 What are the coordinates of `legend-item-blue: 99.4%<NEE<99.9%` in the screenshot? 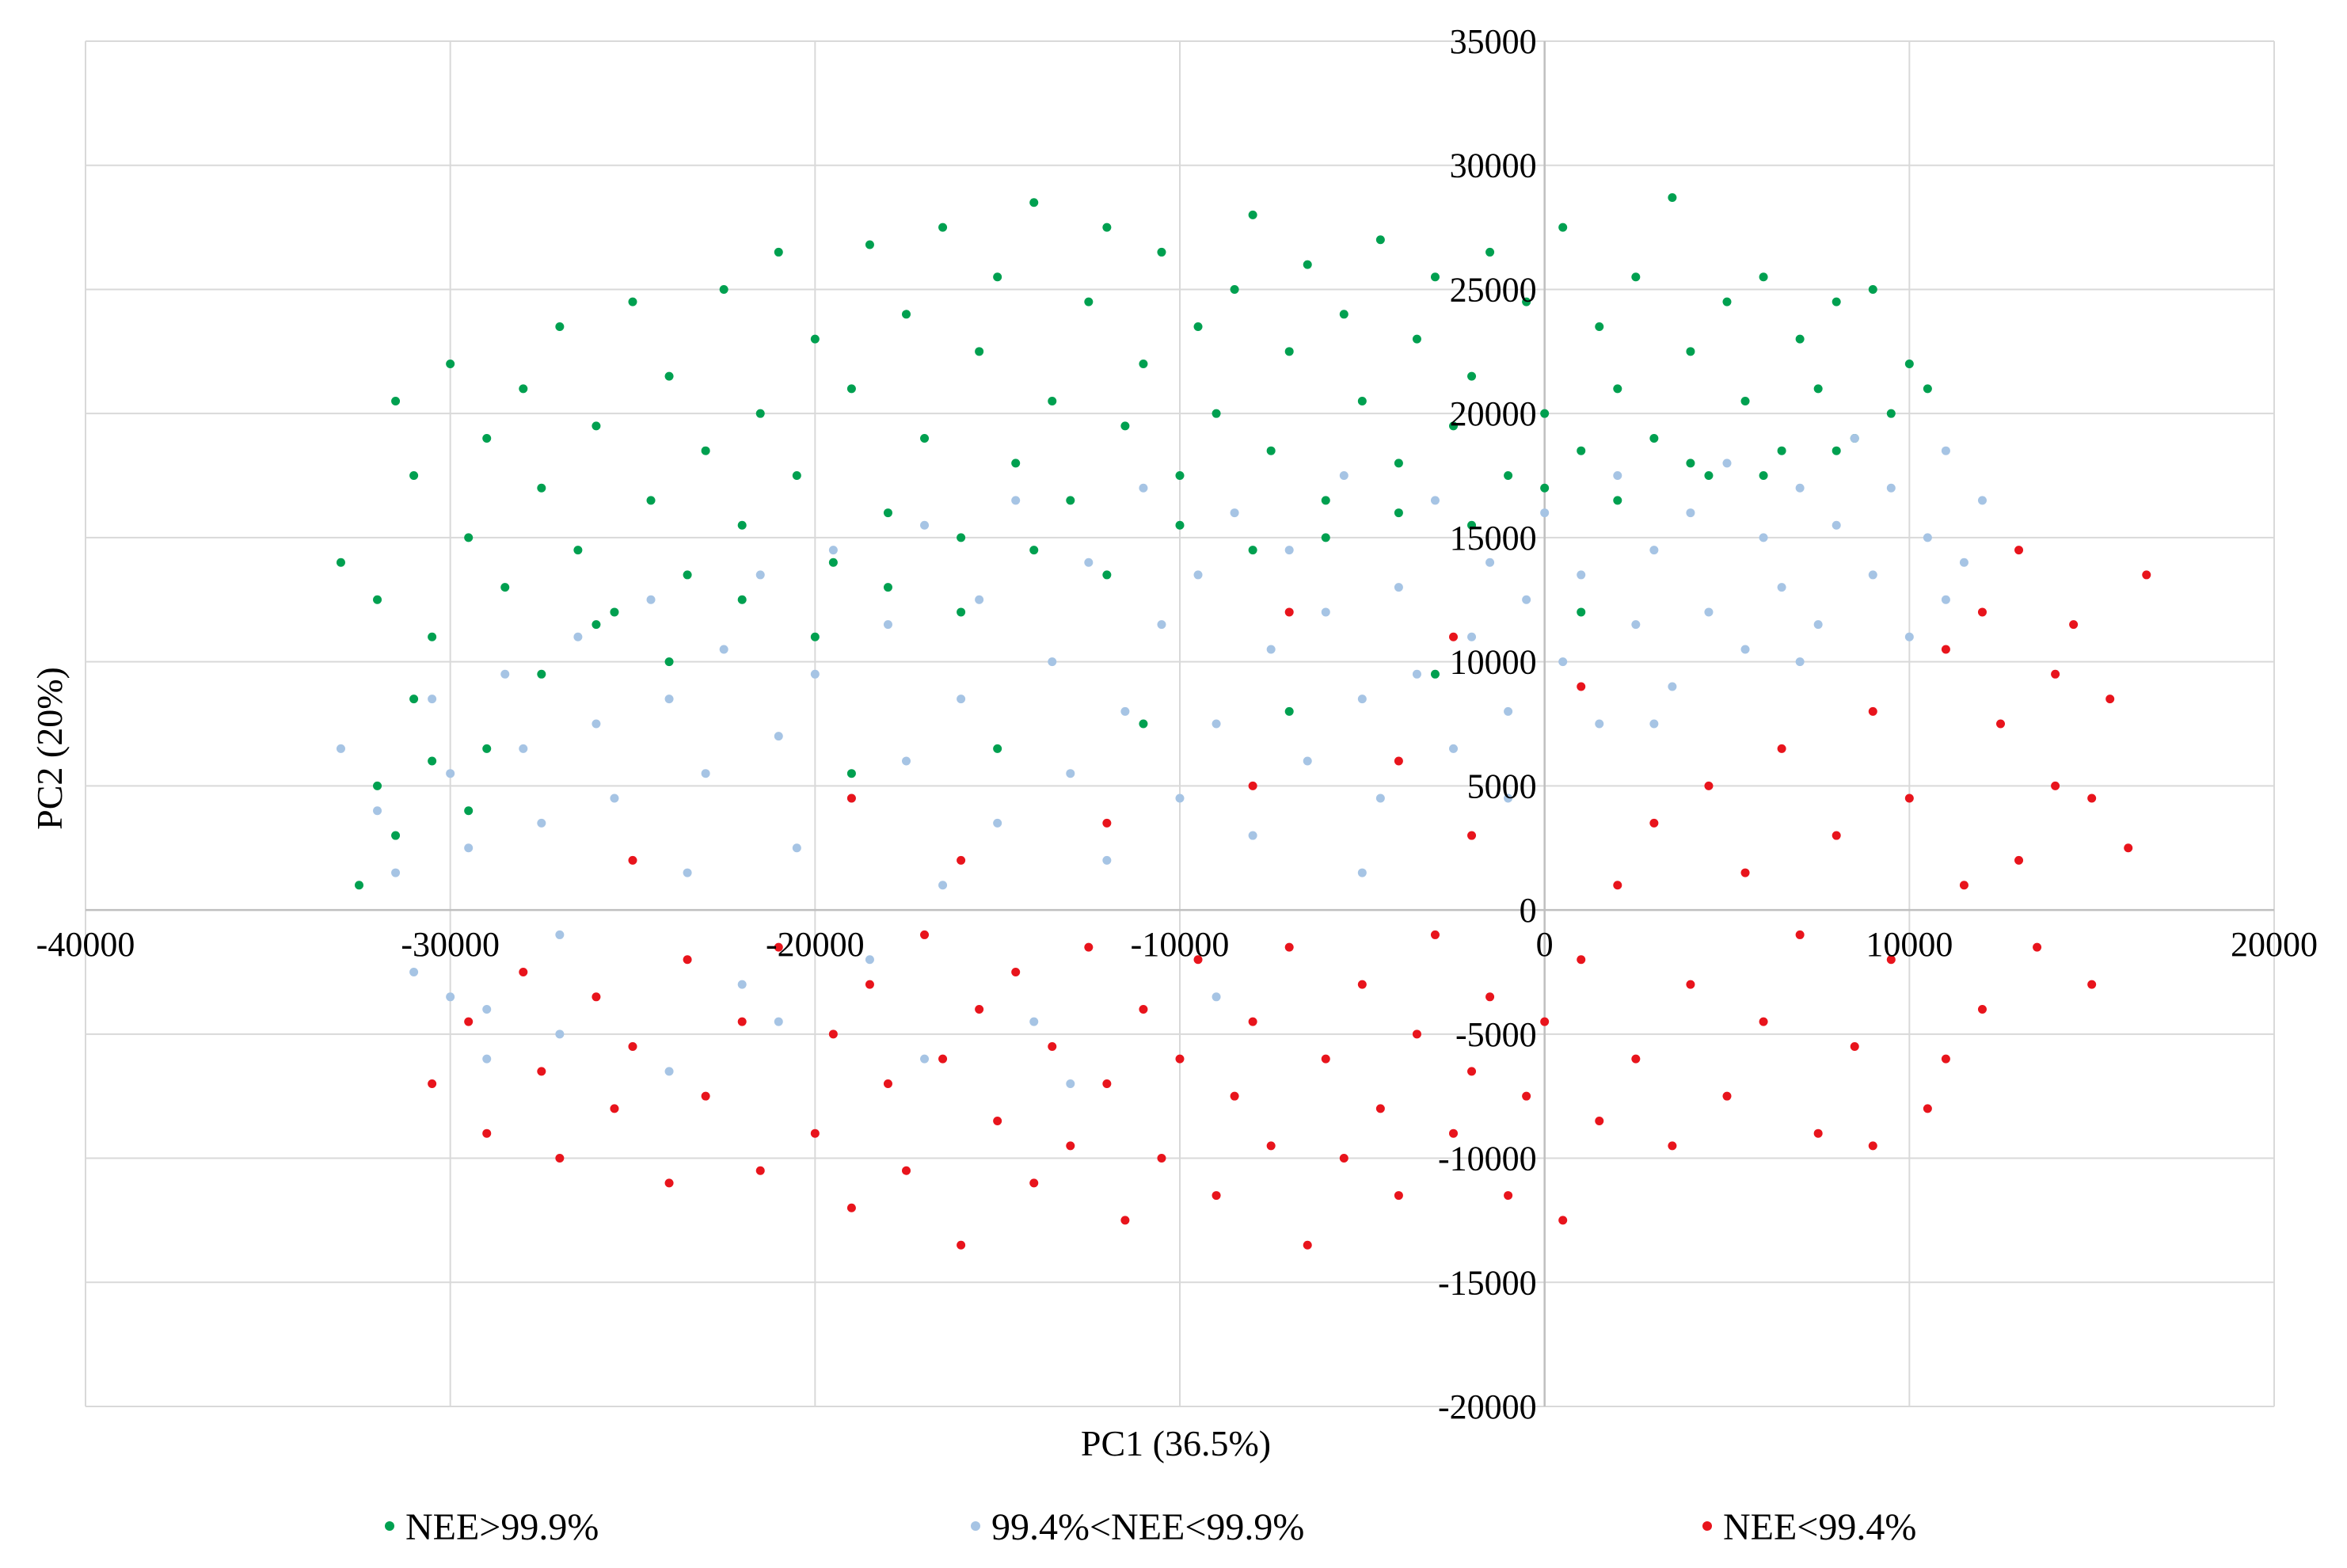 It's located at (1137, 1527).